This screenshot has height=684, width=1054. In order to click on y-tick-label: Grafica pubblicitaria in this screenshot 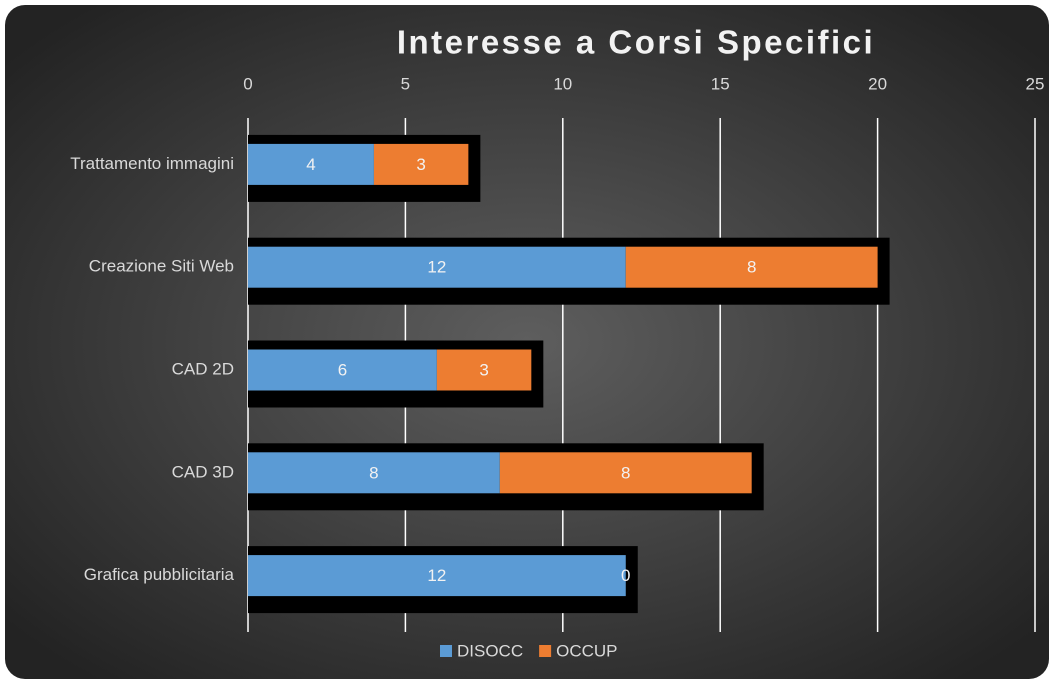, I will do `click(159, 574)`.